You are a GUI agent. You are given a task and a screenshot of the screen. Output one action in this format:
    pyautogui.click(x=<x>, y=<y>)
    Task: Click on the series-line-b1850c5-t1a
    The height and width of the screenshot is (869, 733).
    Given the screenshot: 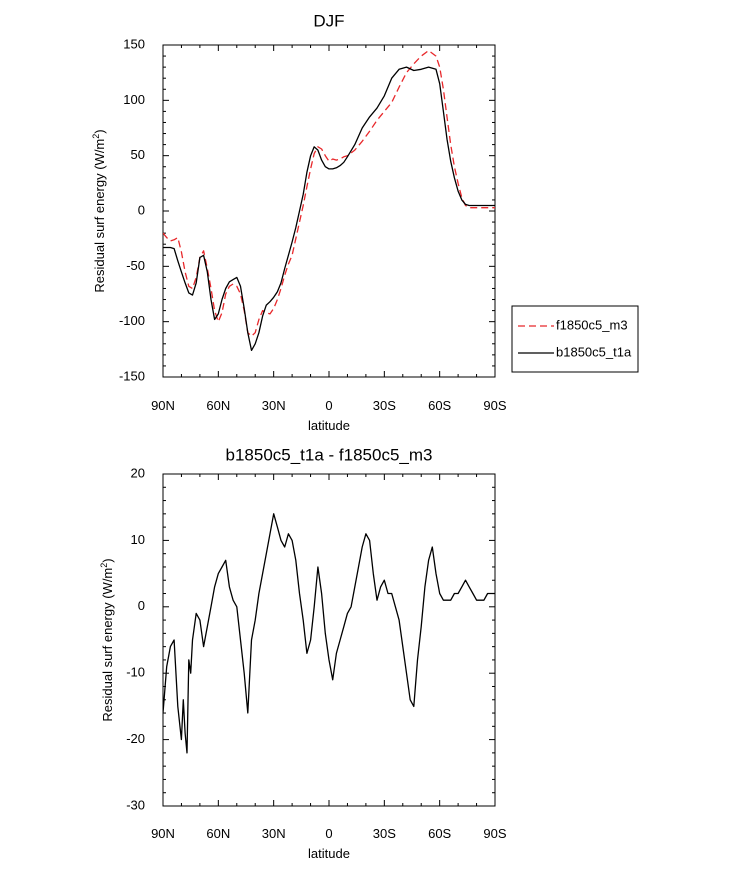 What is the action you would take?
    pyautogui.click(x=329, y=209)
    